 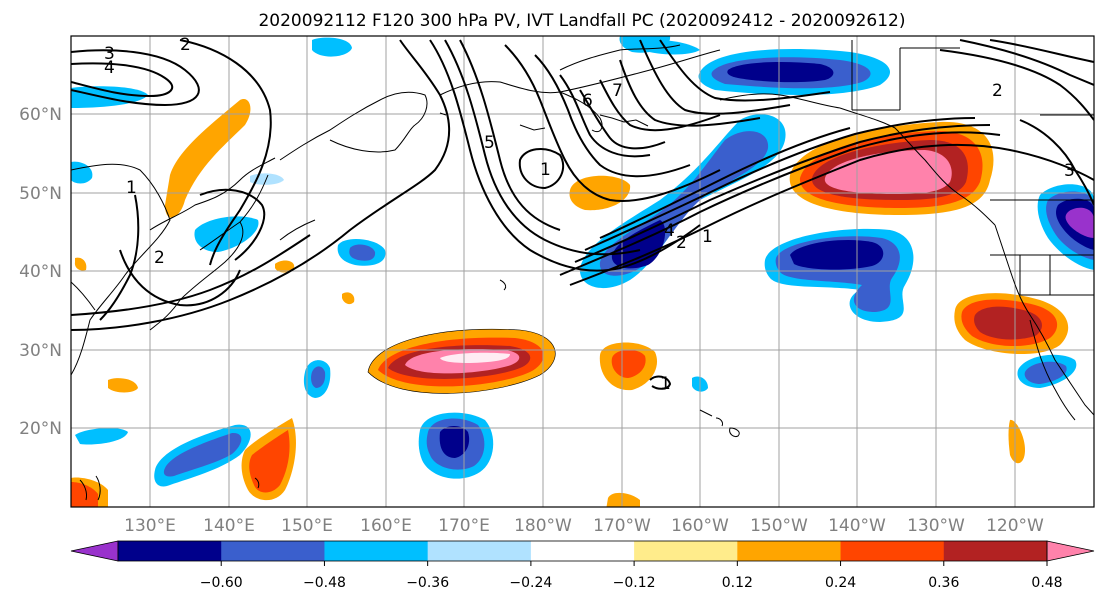 I want to click on lon-label: 150°E, so click(x=307, y=526).